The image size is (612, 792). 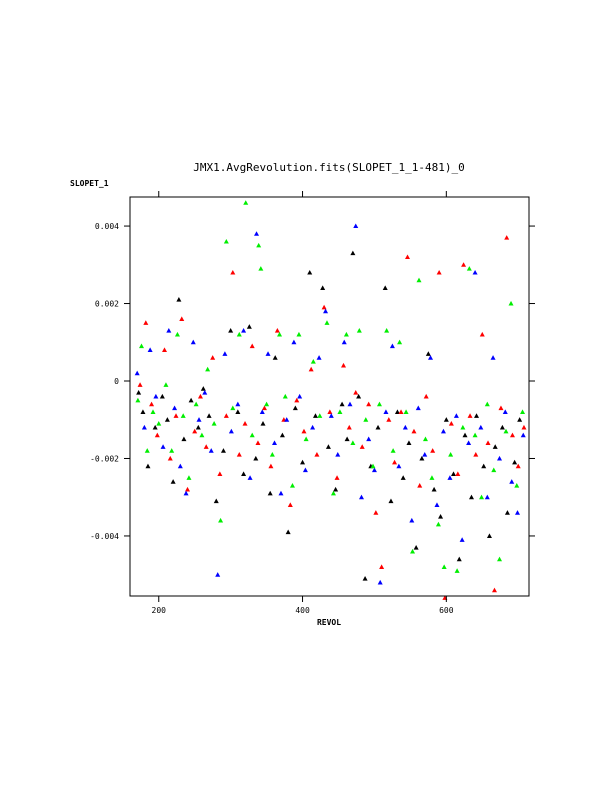 I want to click on y-tick-label-3: -0.002, so click(x=104, y=458).